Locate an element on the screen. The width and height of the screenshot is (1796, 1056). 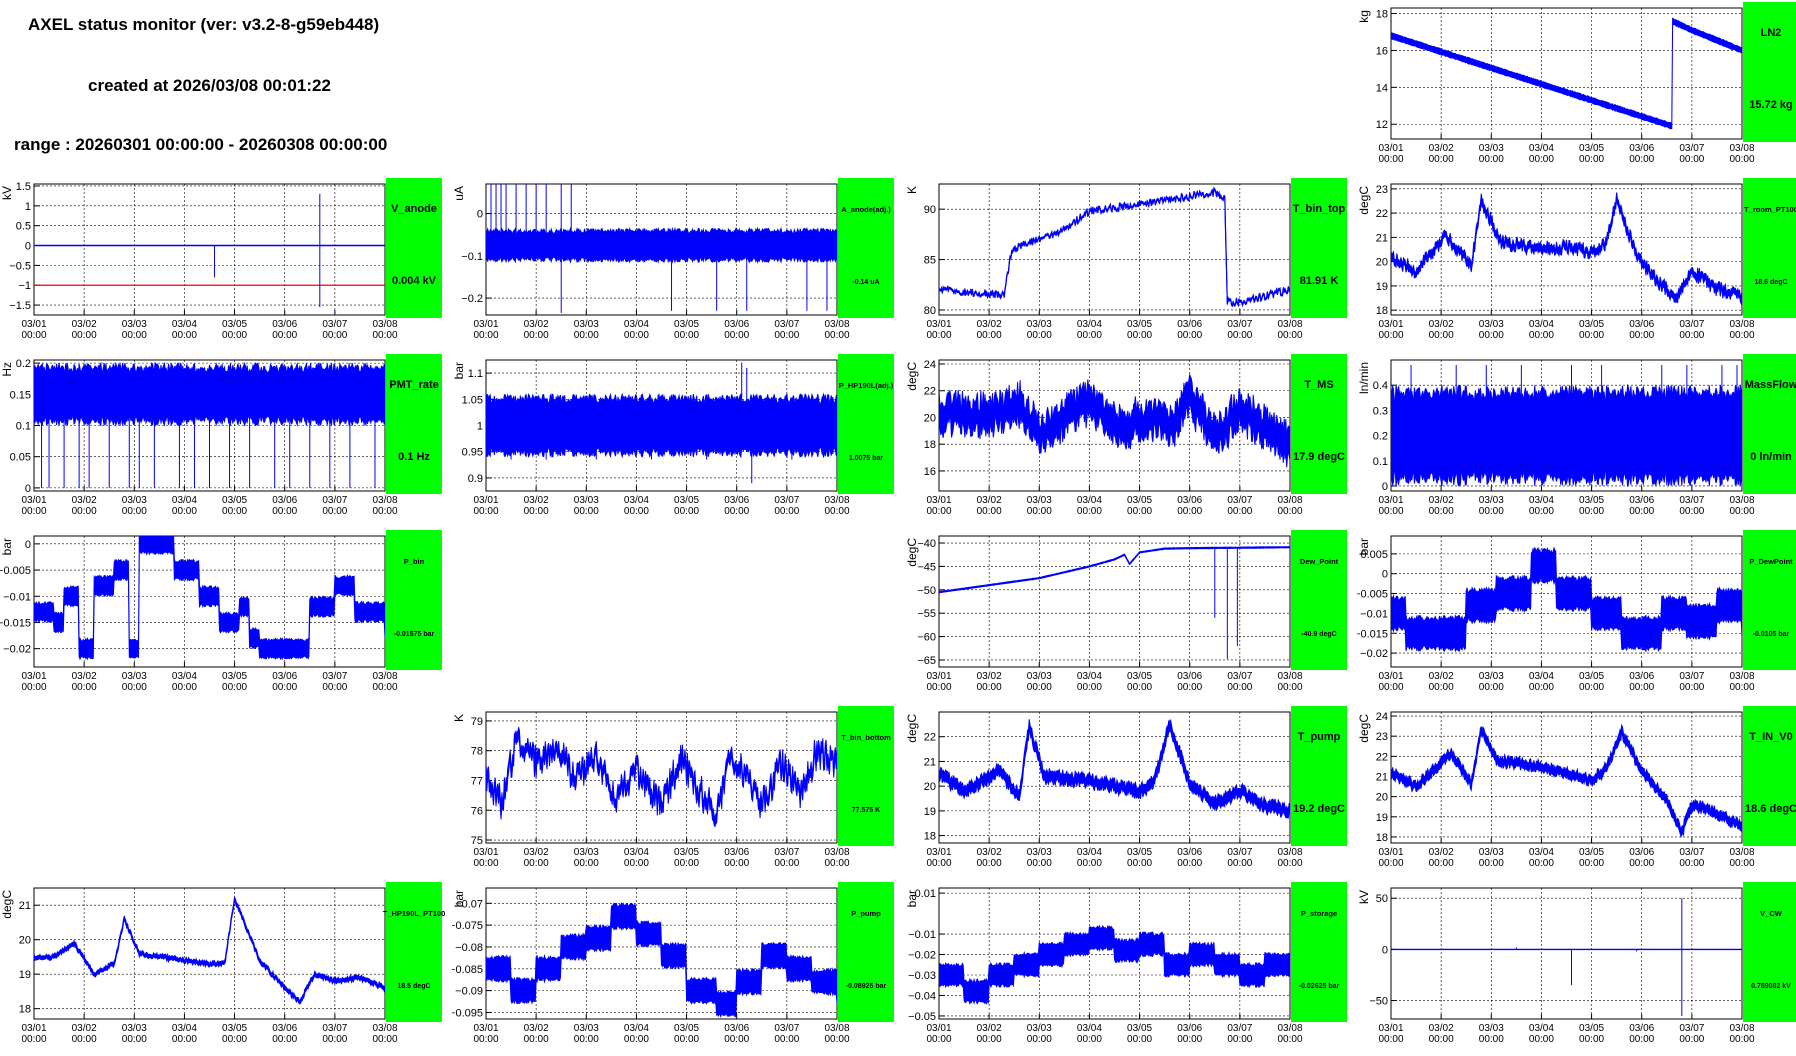
y-tick-label: 80 is located at coordinates (930, 311).